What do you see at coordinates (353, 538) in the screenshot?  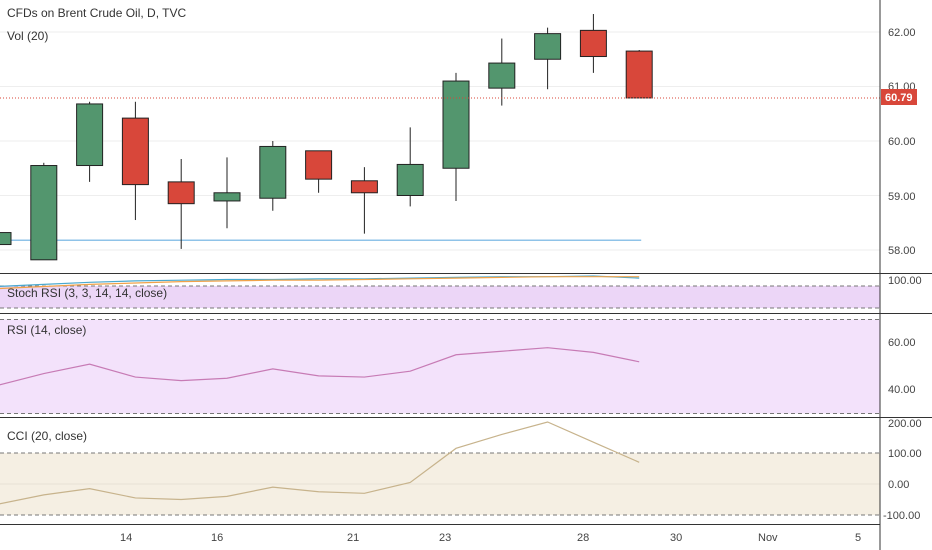 I see `time-tick-21: 21` at bounding box center [353, 538].